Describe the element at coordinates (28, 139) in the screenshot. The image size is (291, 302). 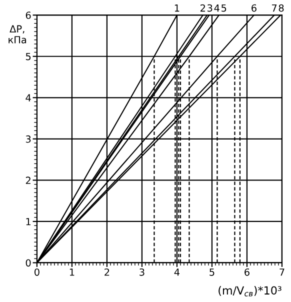
I see `y-tick-label: 3` at that location.